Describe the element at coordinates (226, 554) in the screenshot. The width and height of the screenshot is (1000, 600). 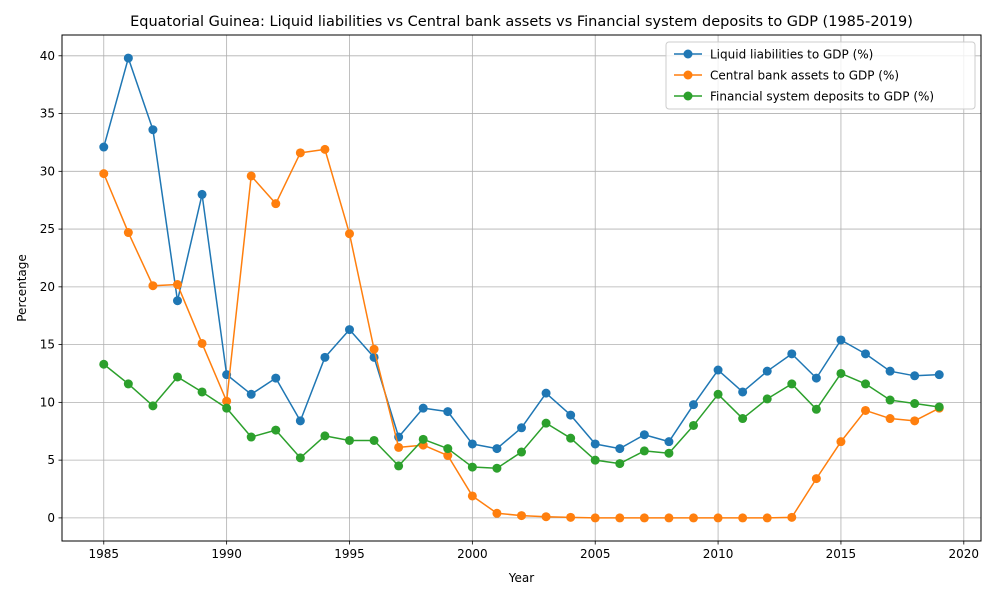
I see `x-tick-label: 1990` at that location.